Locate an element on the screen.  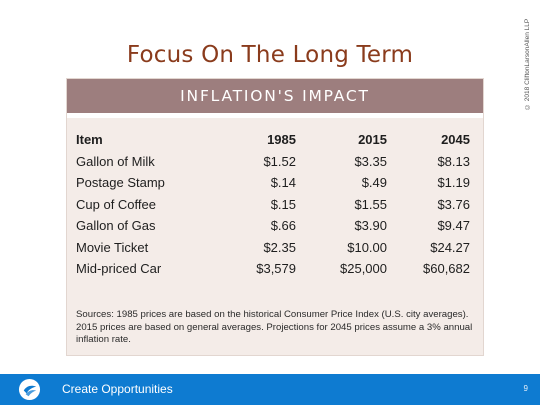
table-row: Movie Ticket $2.35 $10.00 $24.27 is located at coordinates (273, 248).